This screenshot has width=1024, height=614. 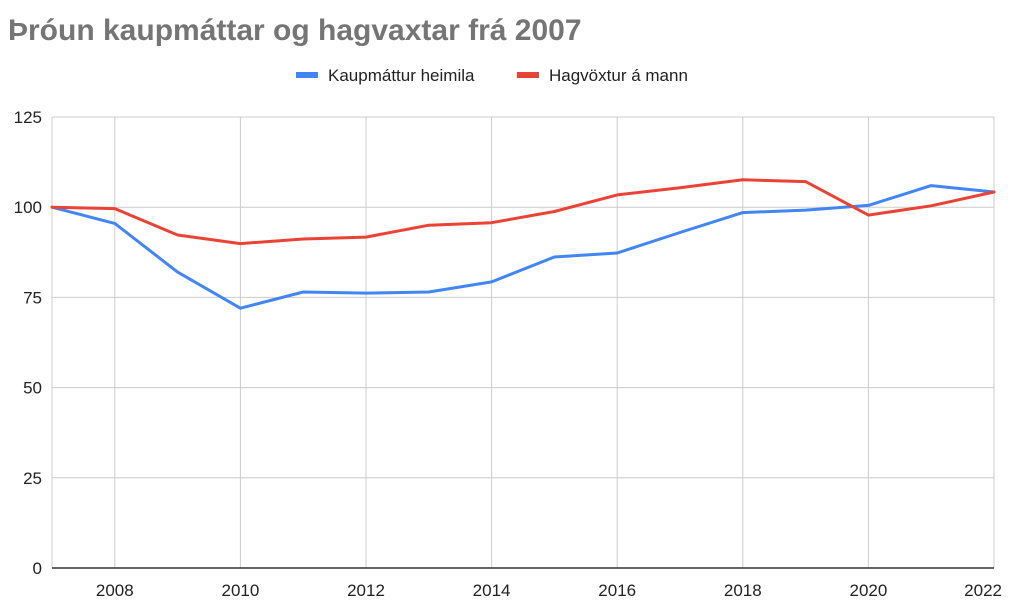 What do you see at coordinates (240, 590) in the screenshot?
I see `x-tick-label: 2010` at bounding box center [240, 590].